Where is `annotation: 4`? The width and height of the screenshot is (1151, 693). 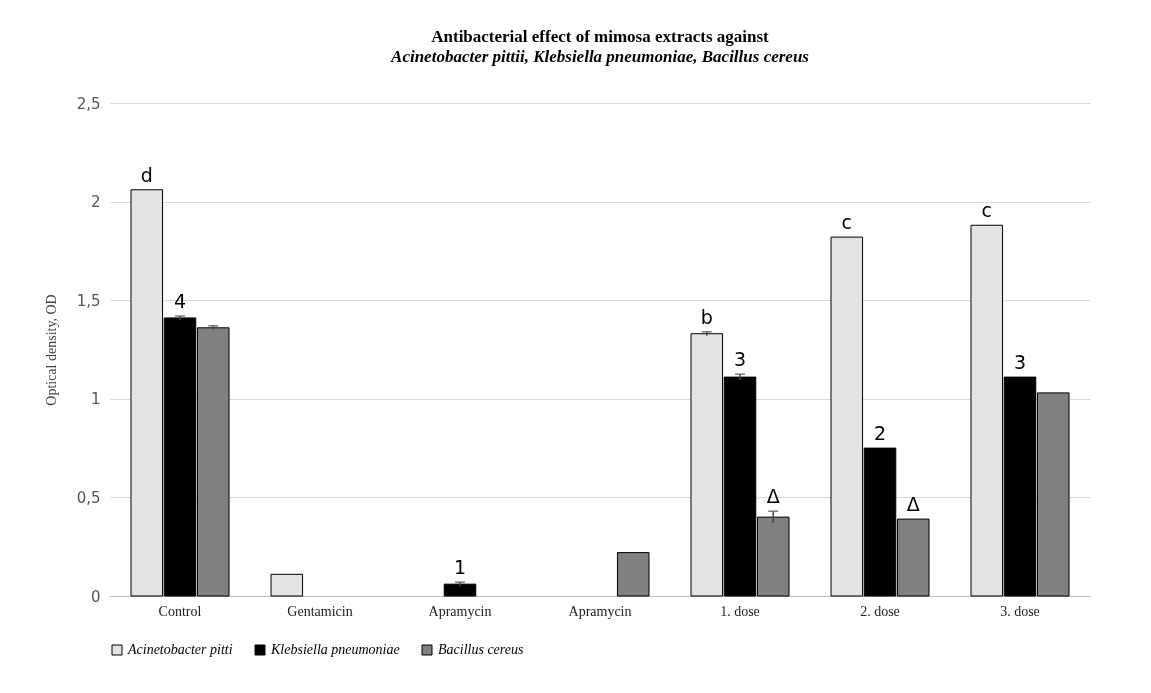 annotation: 4 is located at coordinates (180, 300).